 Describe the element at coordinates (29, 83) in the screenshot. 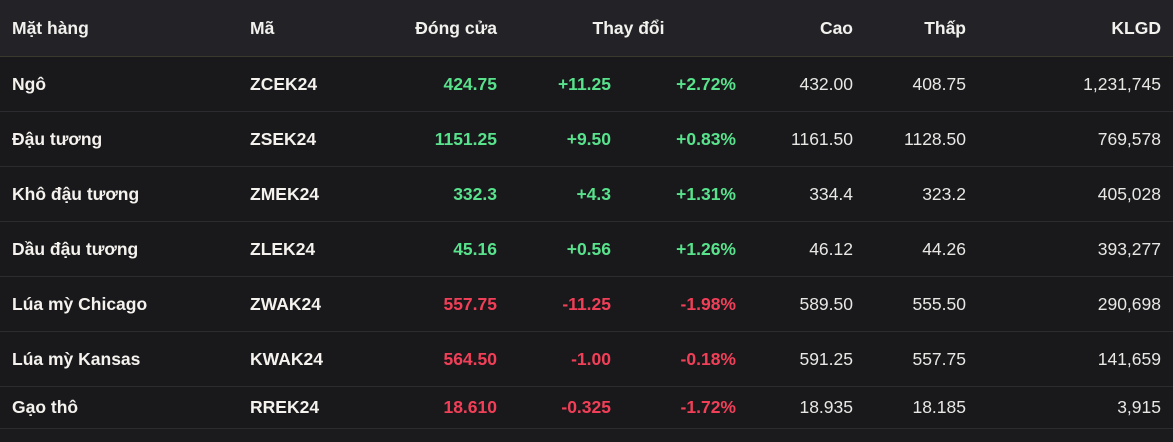

I see `cell-name: Ngô` at that location.